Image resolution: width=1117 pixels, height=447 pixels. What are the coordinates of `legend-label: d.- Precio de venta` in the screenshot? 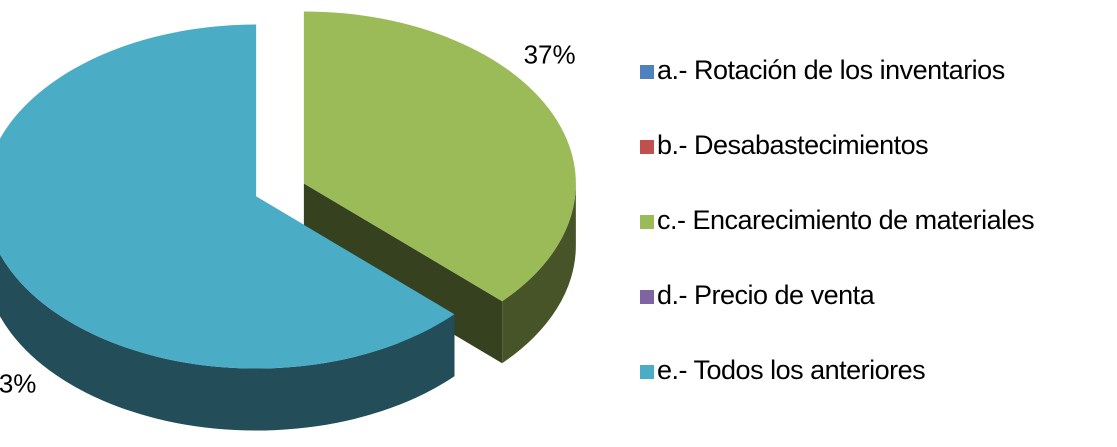 It's located at (766, 295).